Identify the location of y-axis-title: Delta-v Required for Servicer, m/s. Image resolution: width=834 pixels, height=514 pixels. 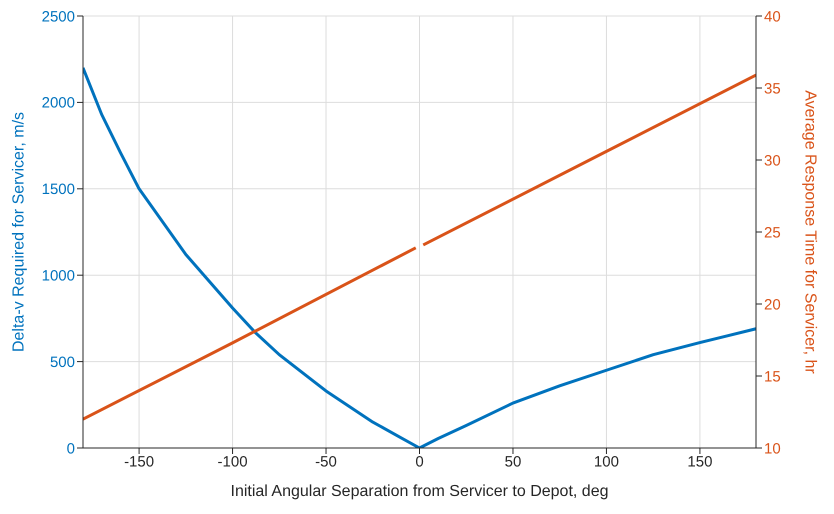
(19, 232).